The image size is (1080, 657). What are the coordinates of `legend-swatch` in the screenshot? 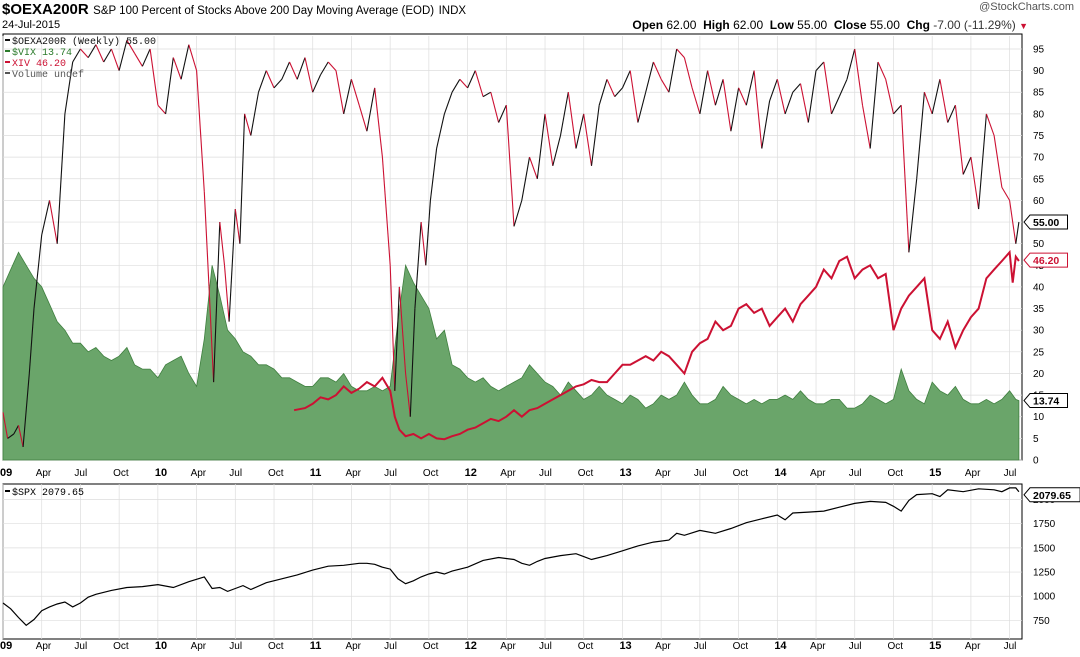 It's located at (7, 40).